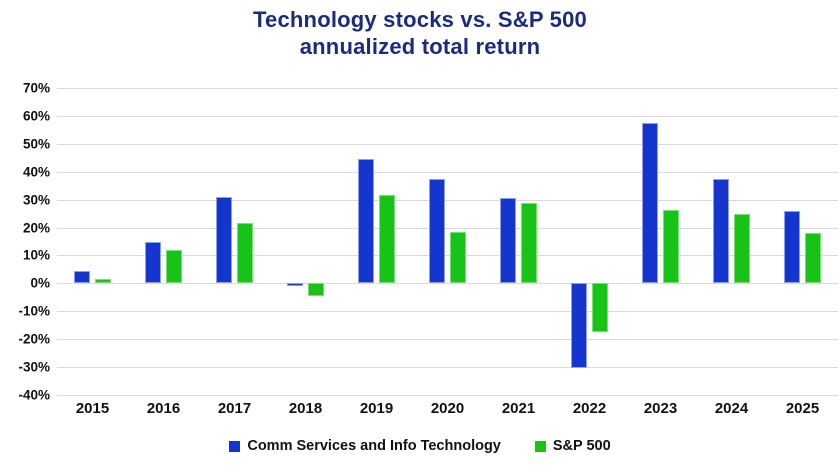 The height and width of the screenshot is (472, 840). Describe the element at coordinates (305, 408) in the screenshot. I see `x-tick-label-2018: 2018` at that location.